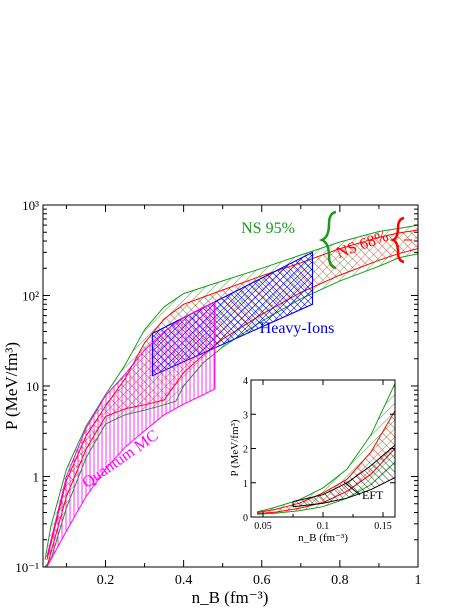 Image resolution: width=471 pixels, height=609 pixels. What do you see at coordinates (11, 386) in the screenshot?
I see `y-axis-label: P (MeV/fm³)` at bounding box center [11, 386].